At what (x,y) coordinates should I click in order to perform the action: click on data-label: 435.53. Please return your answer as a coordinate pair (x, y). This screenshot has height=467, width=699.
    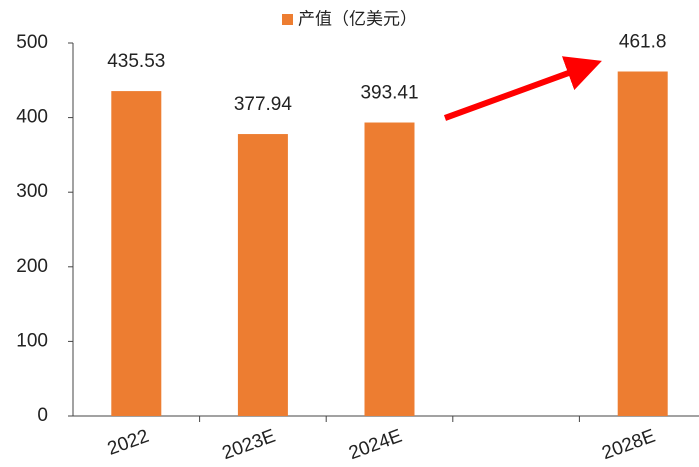
    Looking at the image, I should click on (136, 61).